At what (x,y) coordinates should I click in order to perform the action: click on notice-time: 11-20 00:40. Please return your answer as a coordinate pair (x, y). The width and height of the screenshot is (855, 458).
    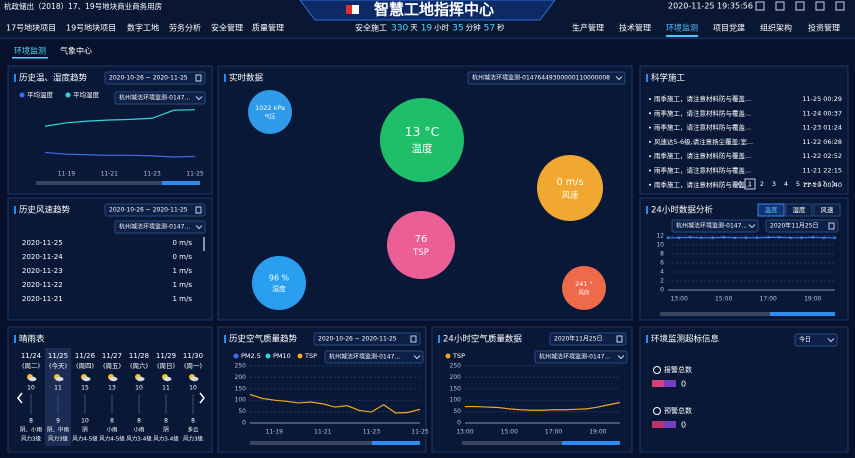
    Looking at the image, I should click on (822, 185).